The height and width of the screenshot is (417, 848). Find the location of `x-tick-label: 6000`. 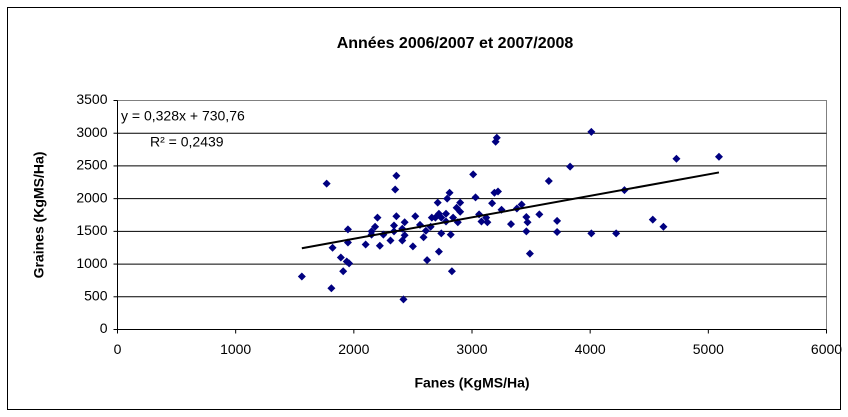

x-tick-label: 6000 is located at coordinates (826, 349).